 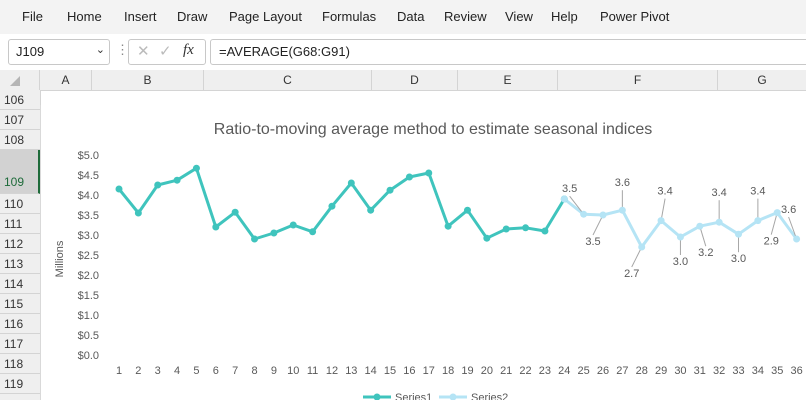 I want to click on column-header-d: D, so click(x=415, y=80).